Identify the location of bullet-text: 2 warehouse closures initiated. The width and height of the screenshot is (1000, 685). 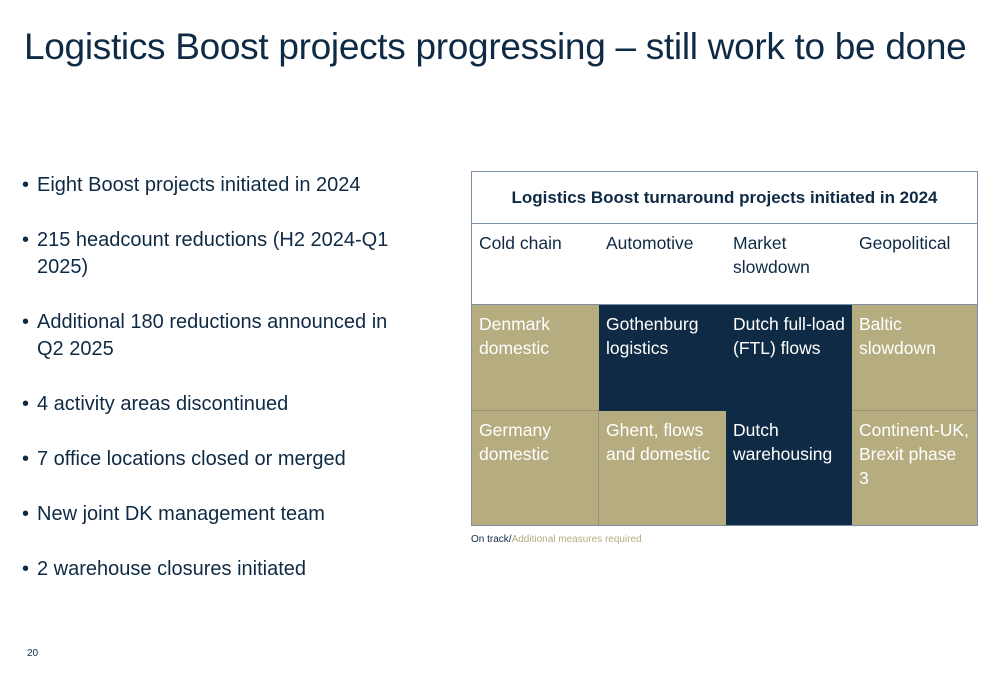
(172, 569).